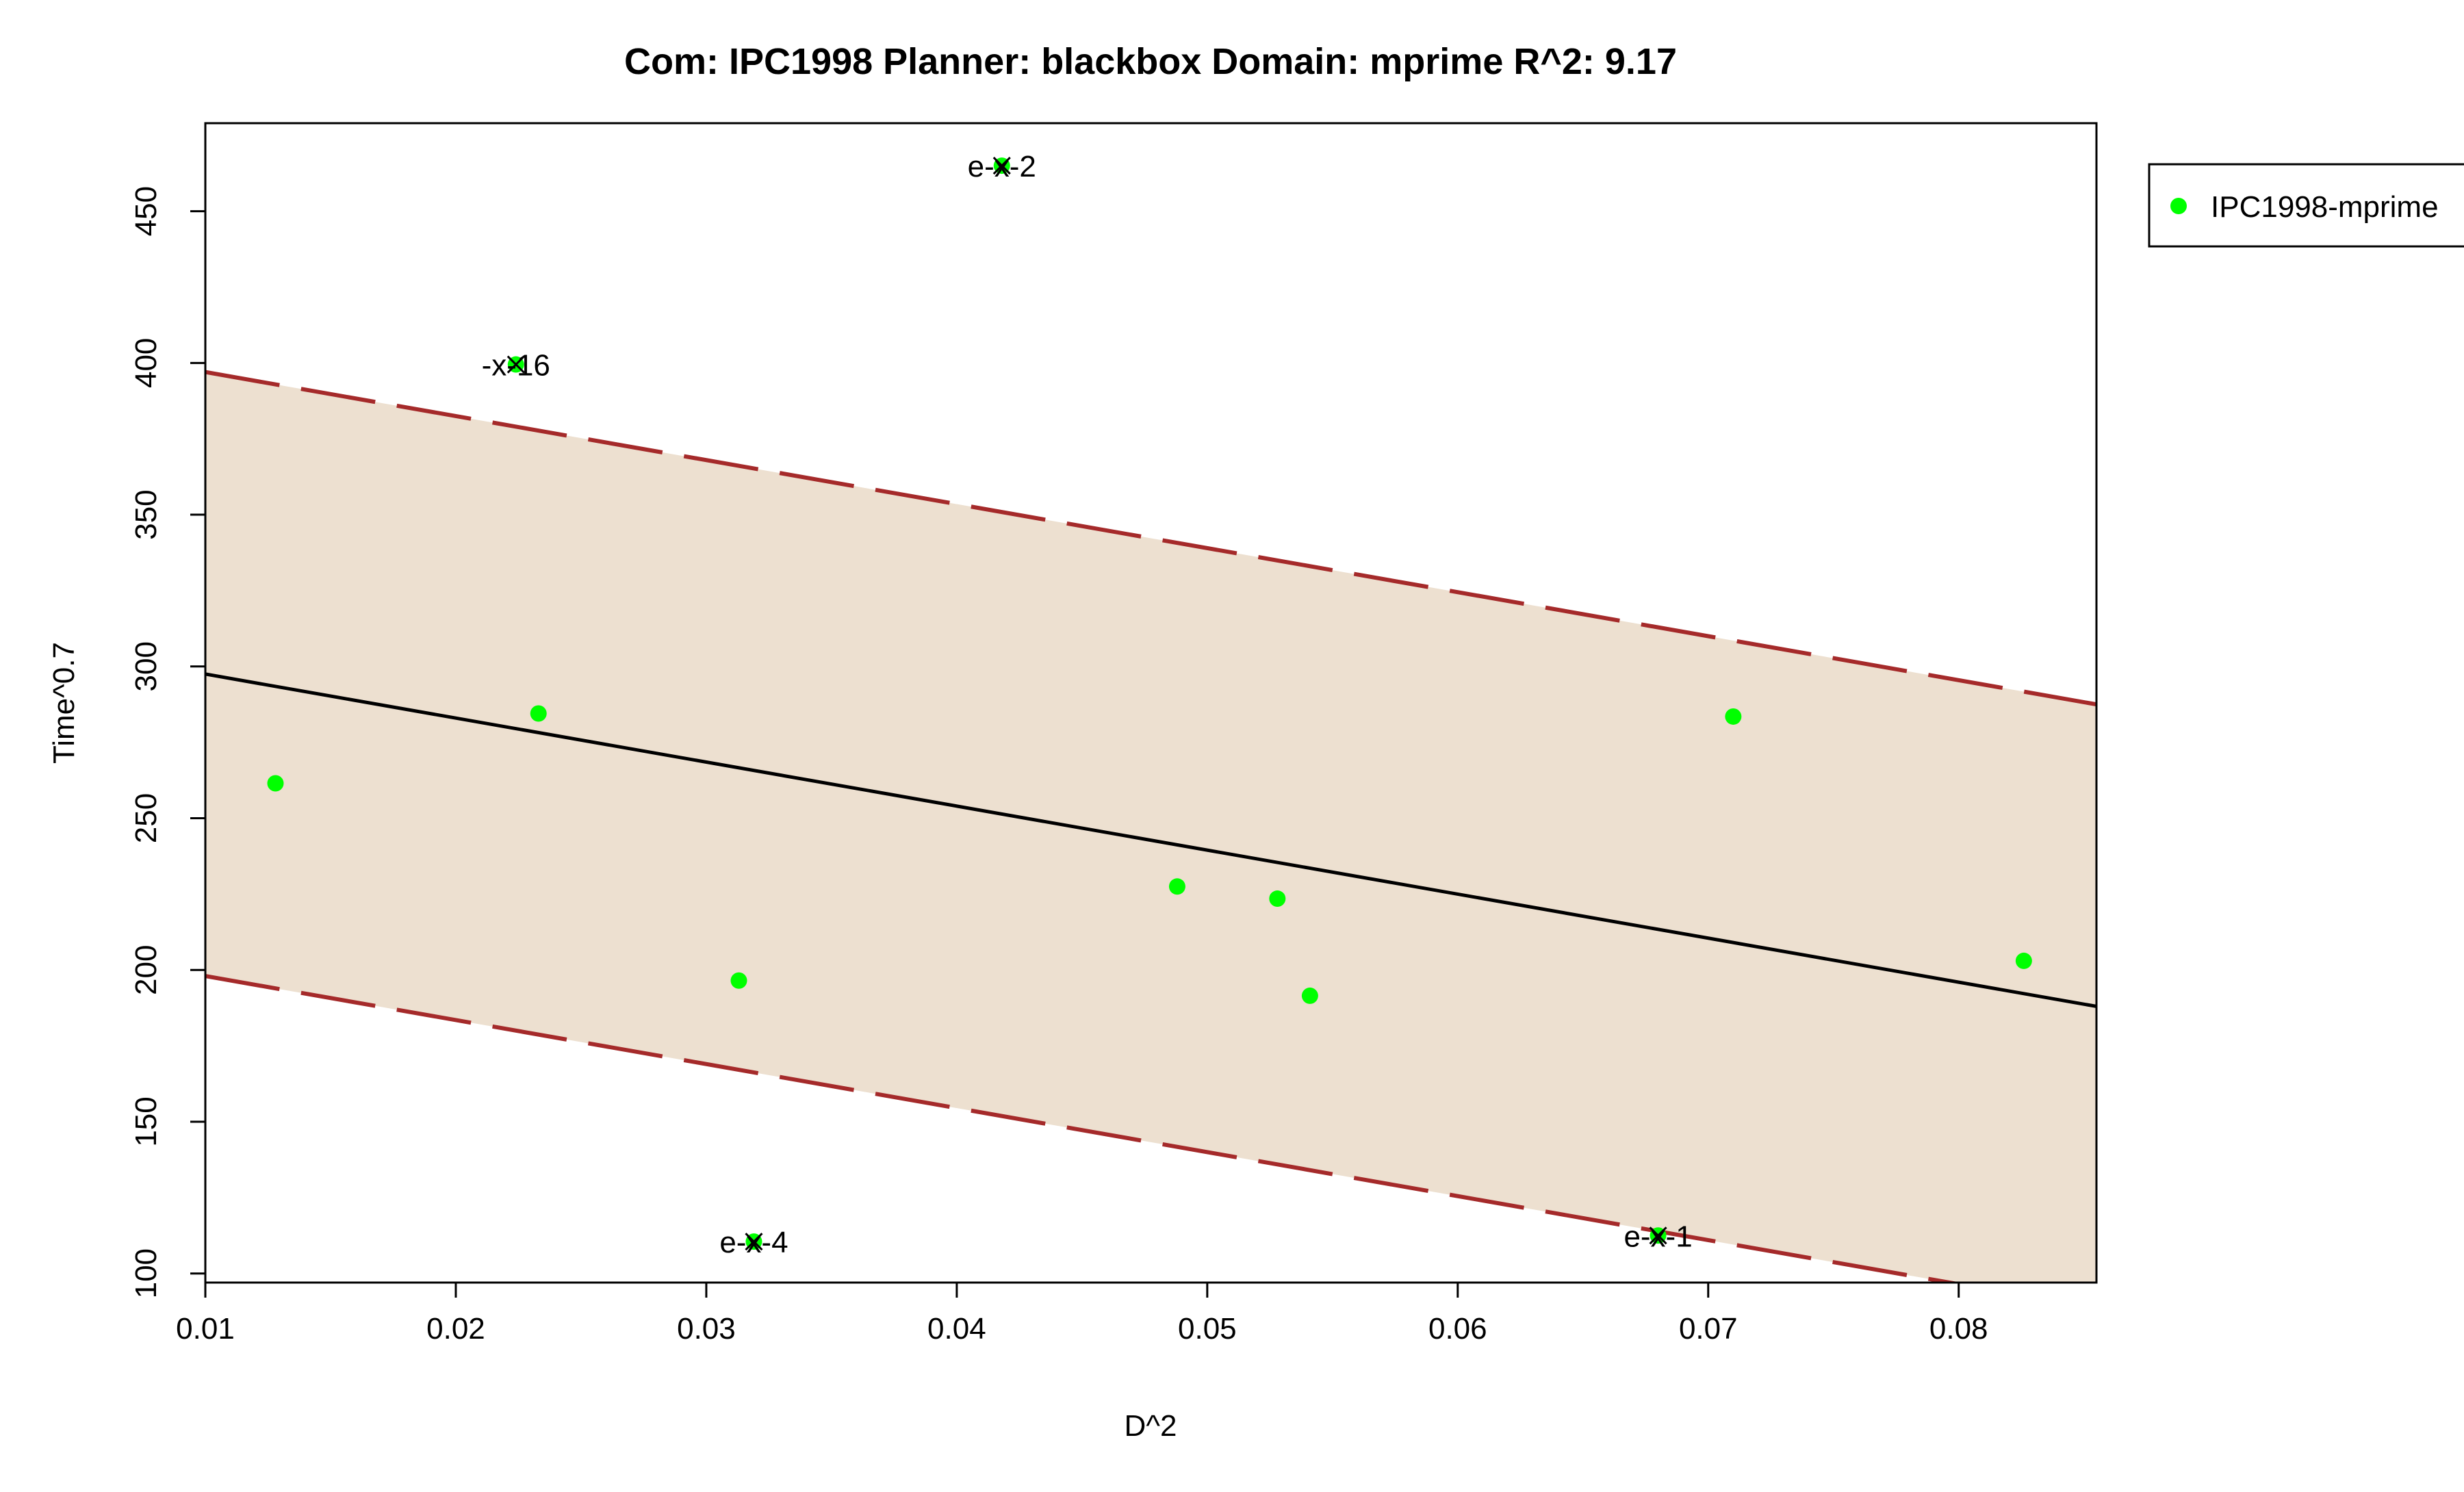 This screenshot has height=1492, width=2464. Describe the element at coordinates (146, 666) in the screenshot. I see `y-tick-label: 300` at that location.